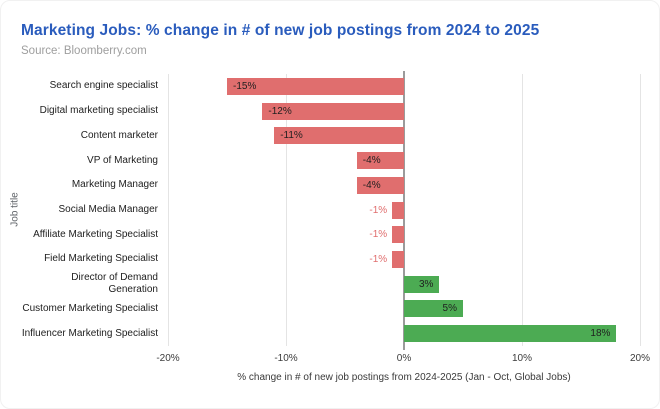  I want to click on category-label: Director of Demand Generation, so click(114, 284).